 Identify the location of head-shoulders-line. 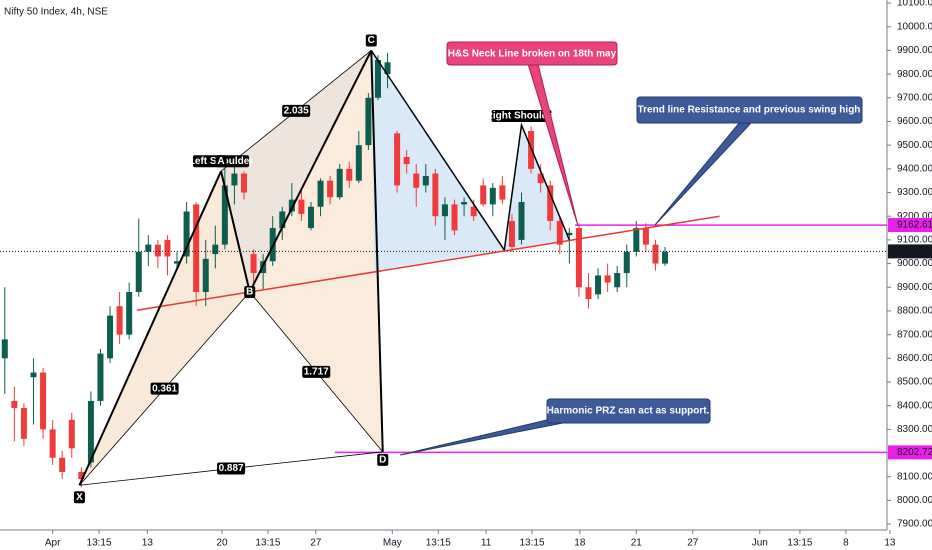
(470, 151).